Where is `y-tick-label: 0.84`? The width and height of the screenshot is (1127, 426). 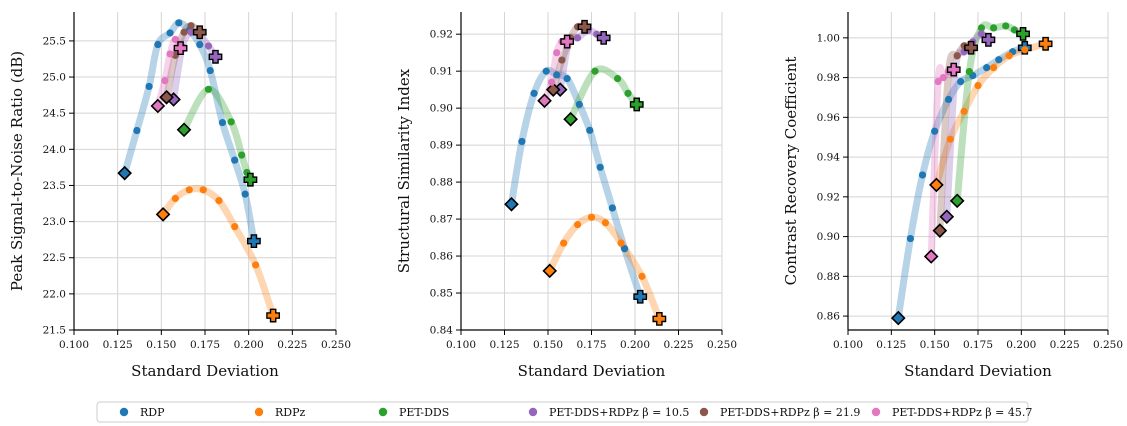 y-tick-label: 0.84 is located at coordinates (442, 331).